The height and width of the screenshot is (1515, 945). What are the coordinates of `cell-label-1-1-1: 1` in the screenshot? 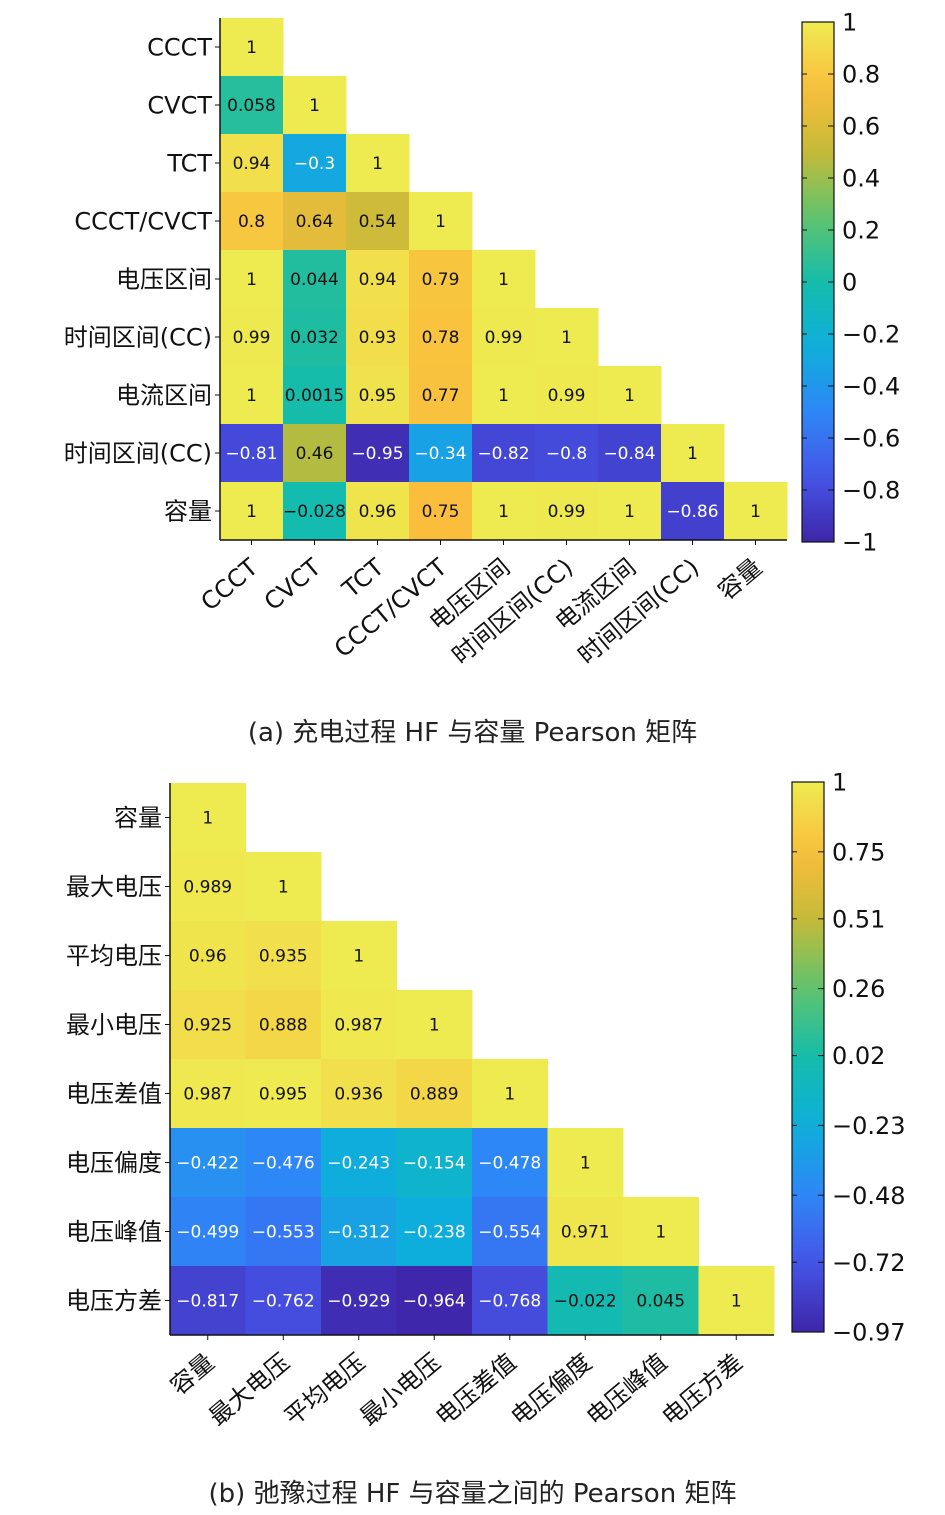 It's located at (283, 888).